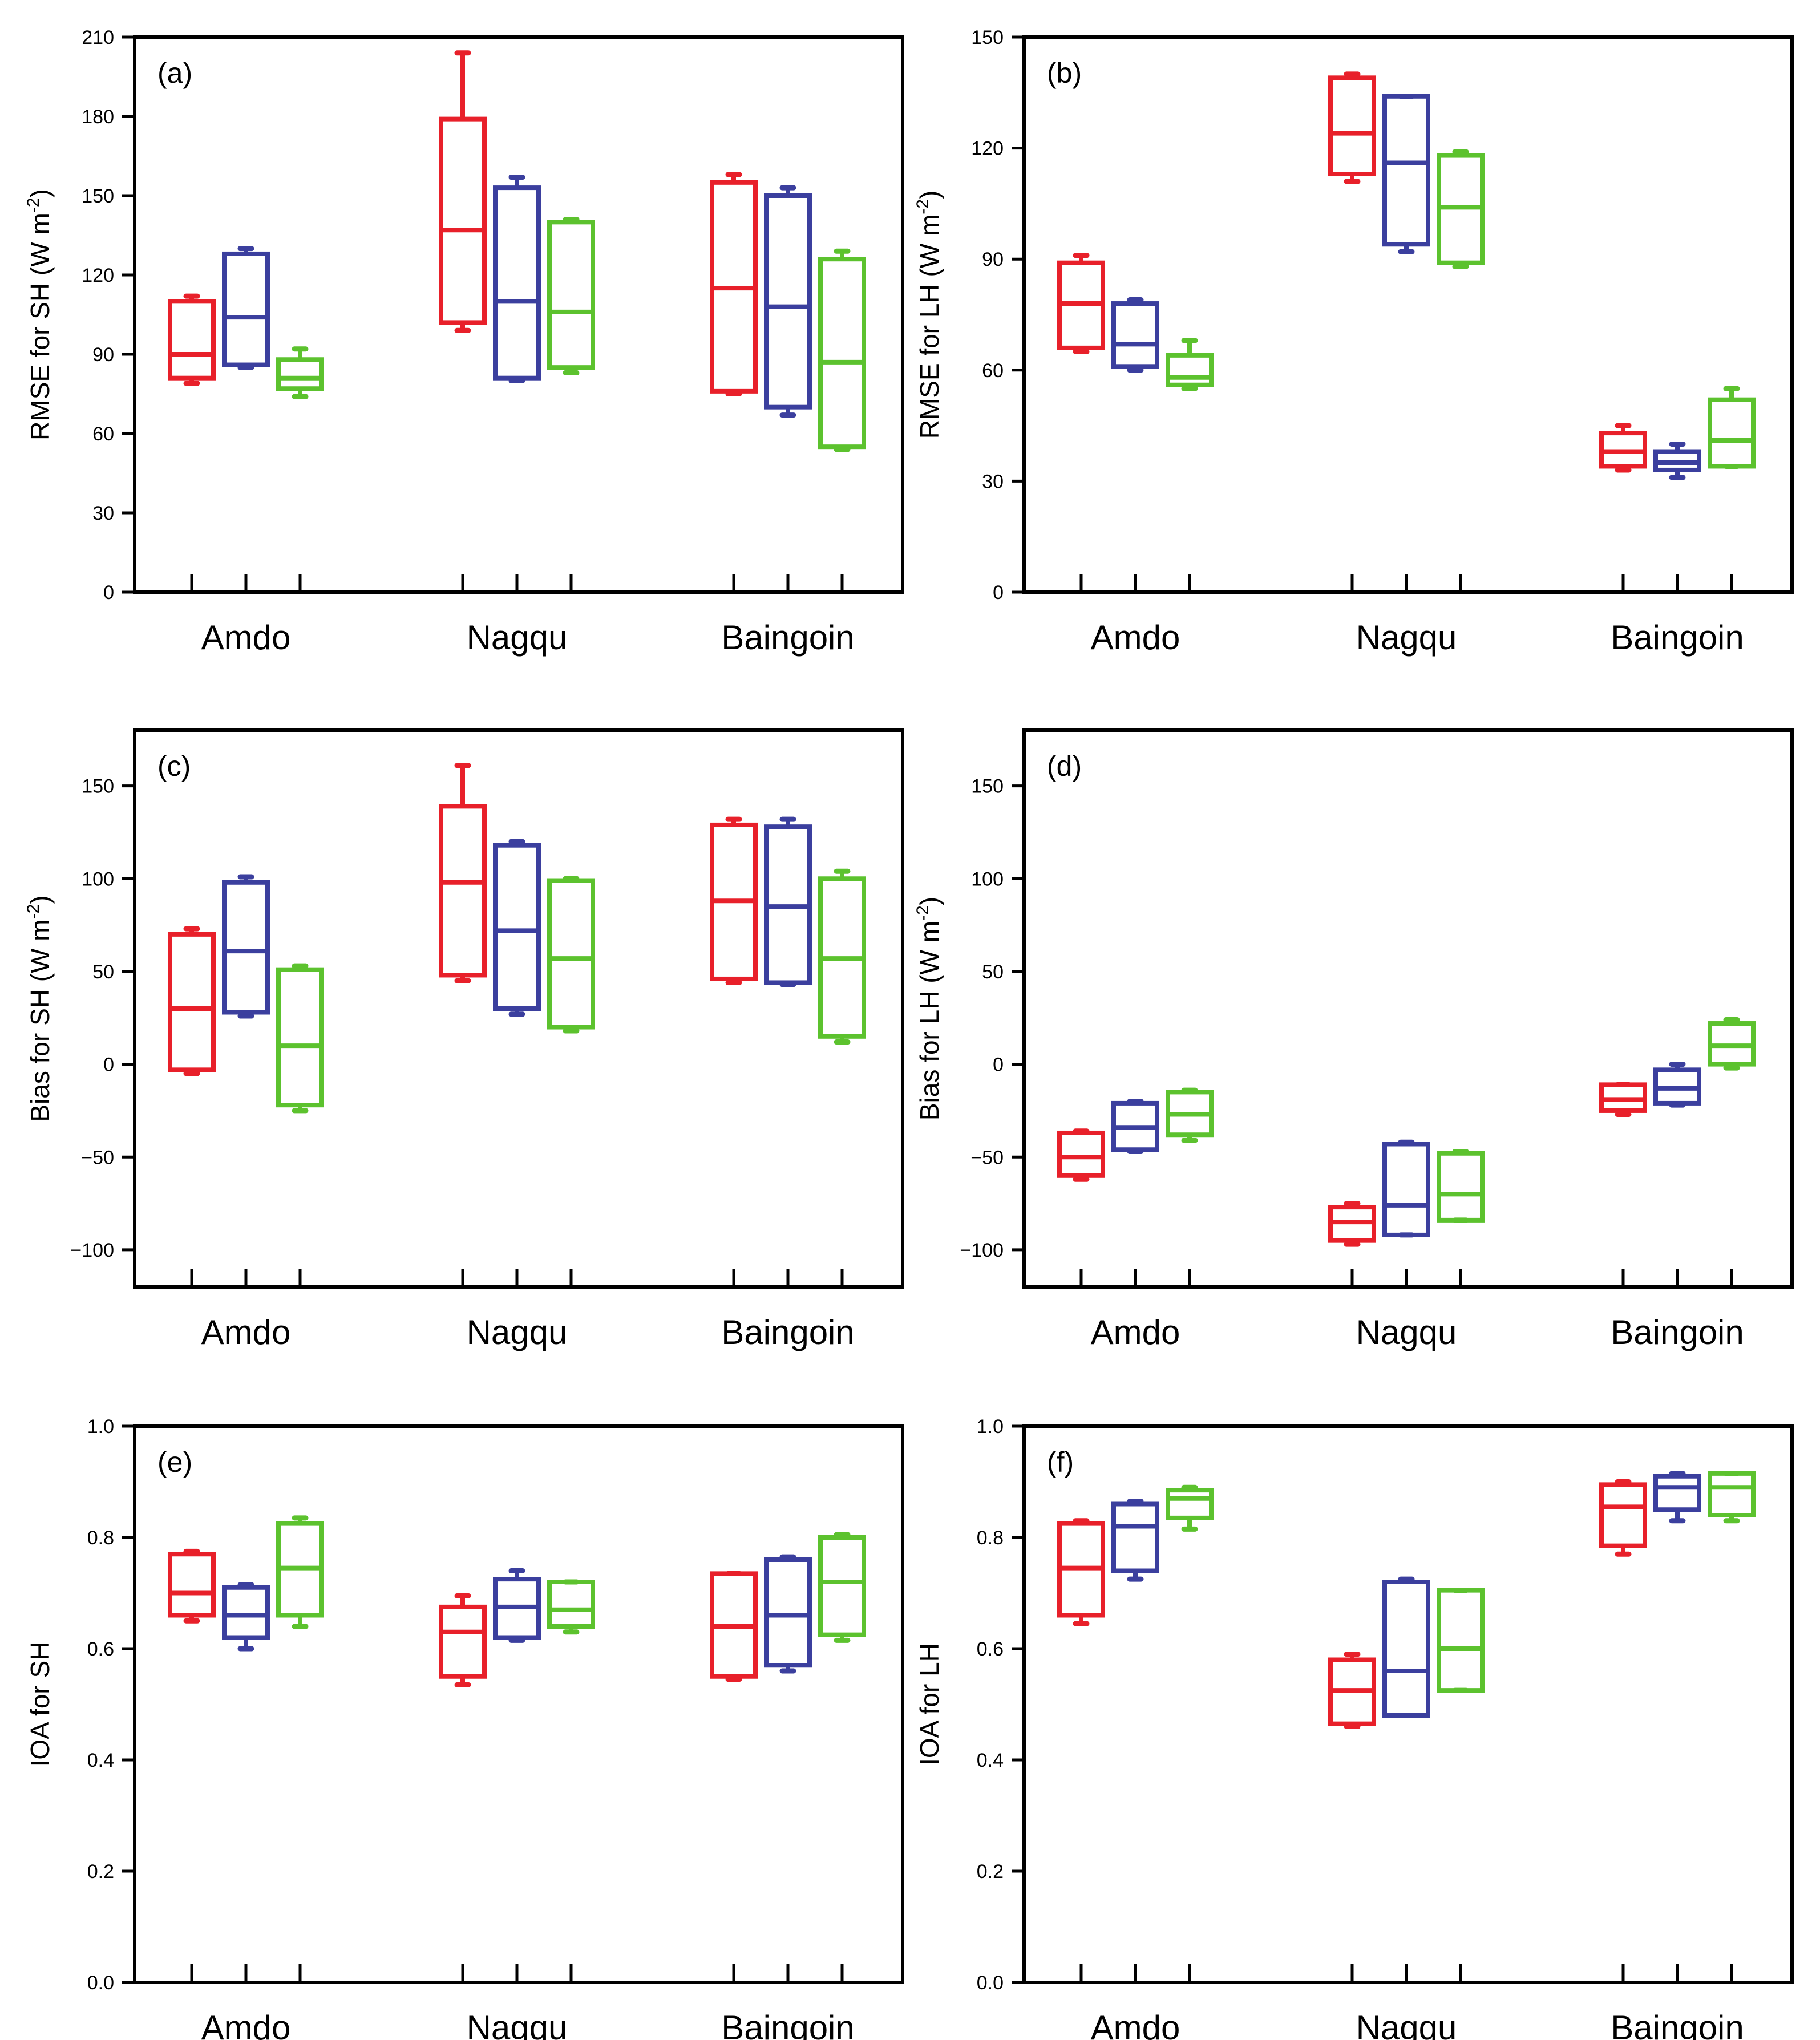  What do you see at coordinates (103, 972) in the screenshot?
I see `y-tick-label: 50` at bounding box center [103, 972].